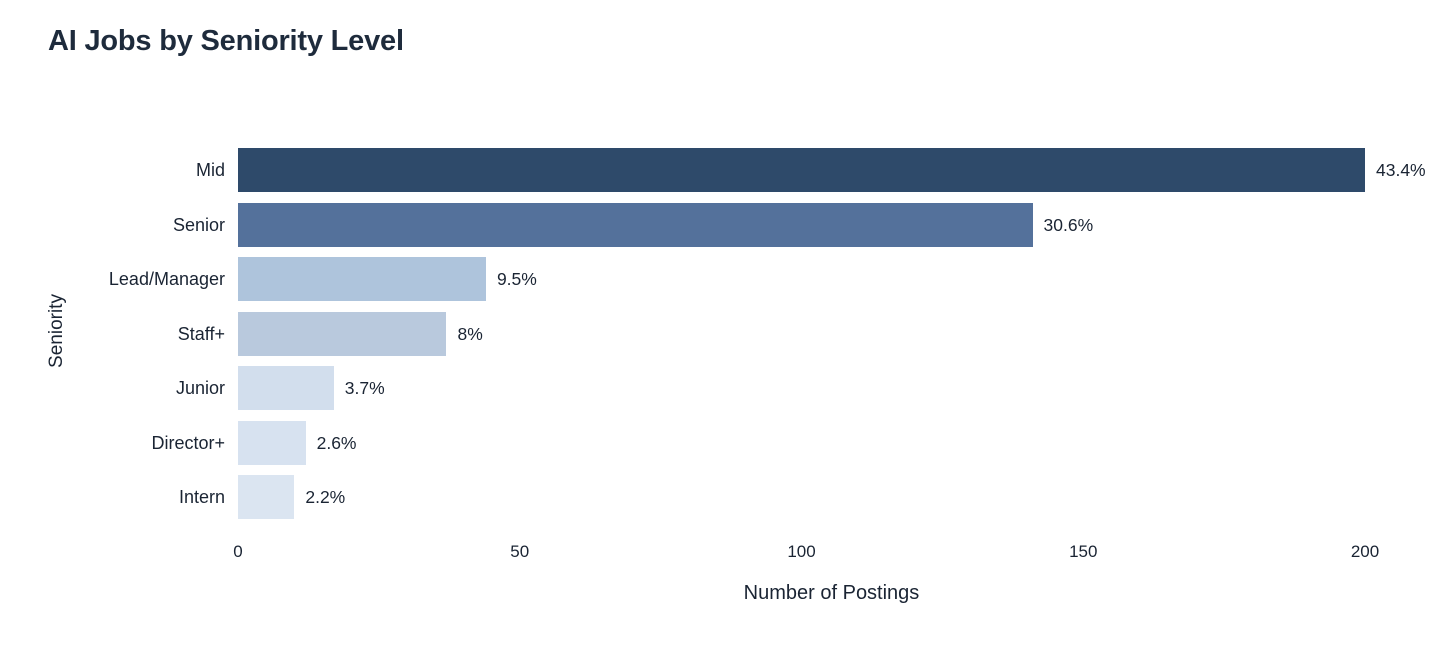 Image resolution: width=1456 pixels, height=654 pixels. Describe the element at coordinates (238, 551) in the screenshot. I see `x-tick-label: 0` at that location.